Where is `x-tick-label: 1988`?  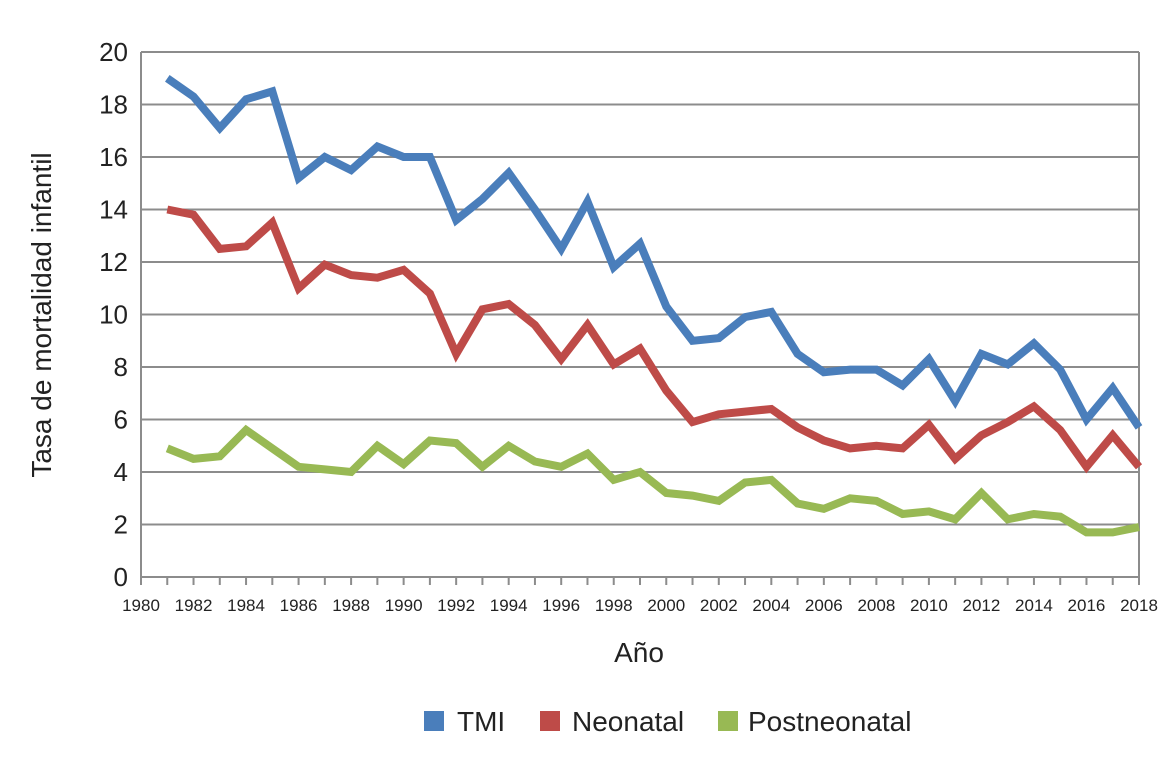 x-tick-label: 1988 is located at coordinates (351, 605).